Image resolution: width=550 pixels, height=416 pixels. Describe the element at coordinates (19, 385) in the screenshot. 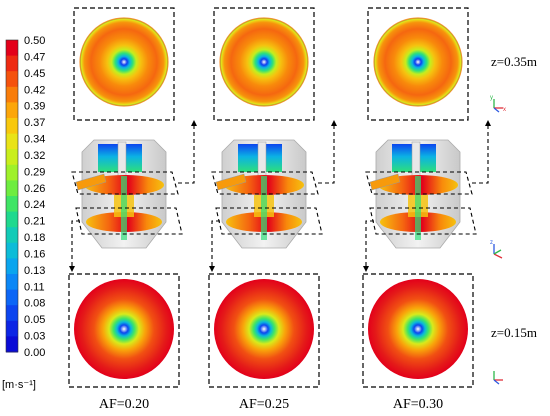

I see `colorbar-unit-label: [m·s⁻¹]` at that location.